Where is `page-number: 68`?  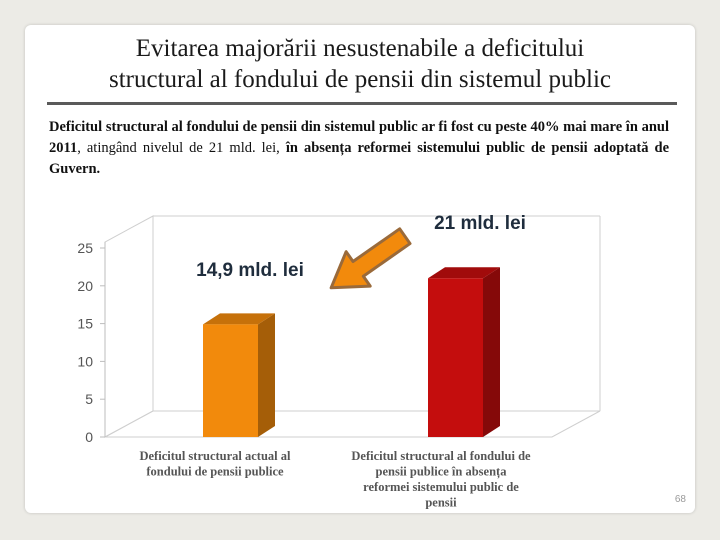 page-number: 68 is located at coordinates (680, 499).